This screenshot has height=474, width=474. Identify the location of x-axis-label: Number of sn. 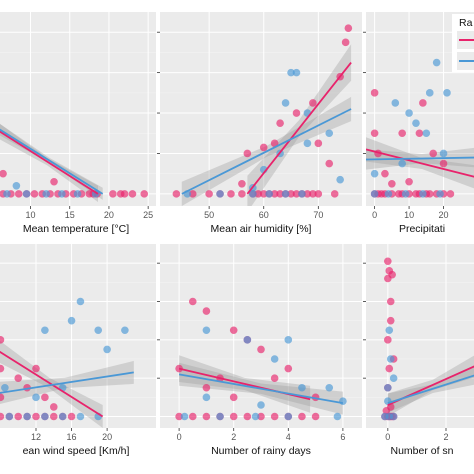
(421, 451).